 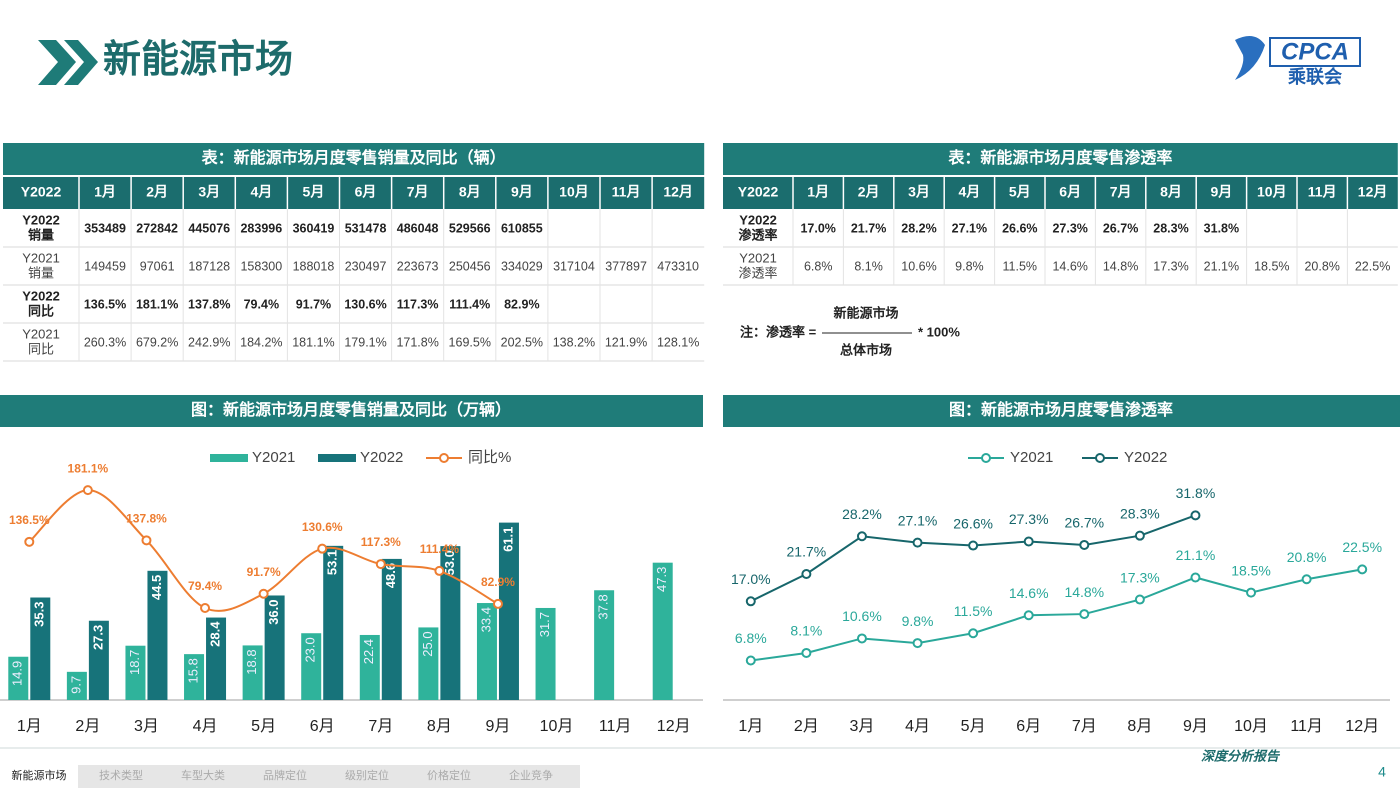 What do you see at coordinates (29, 726) in the screenshot?
I see `x-tick-label: 1月` at bounding box center [29, 726].